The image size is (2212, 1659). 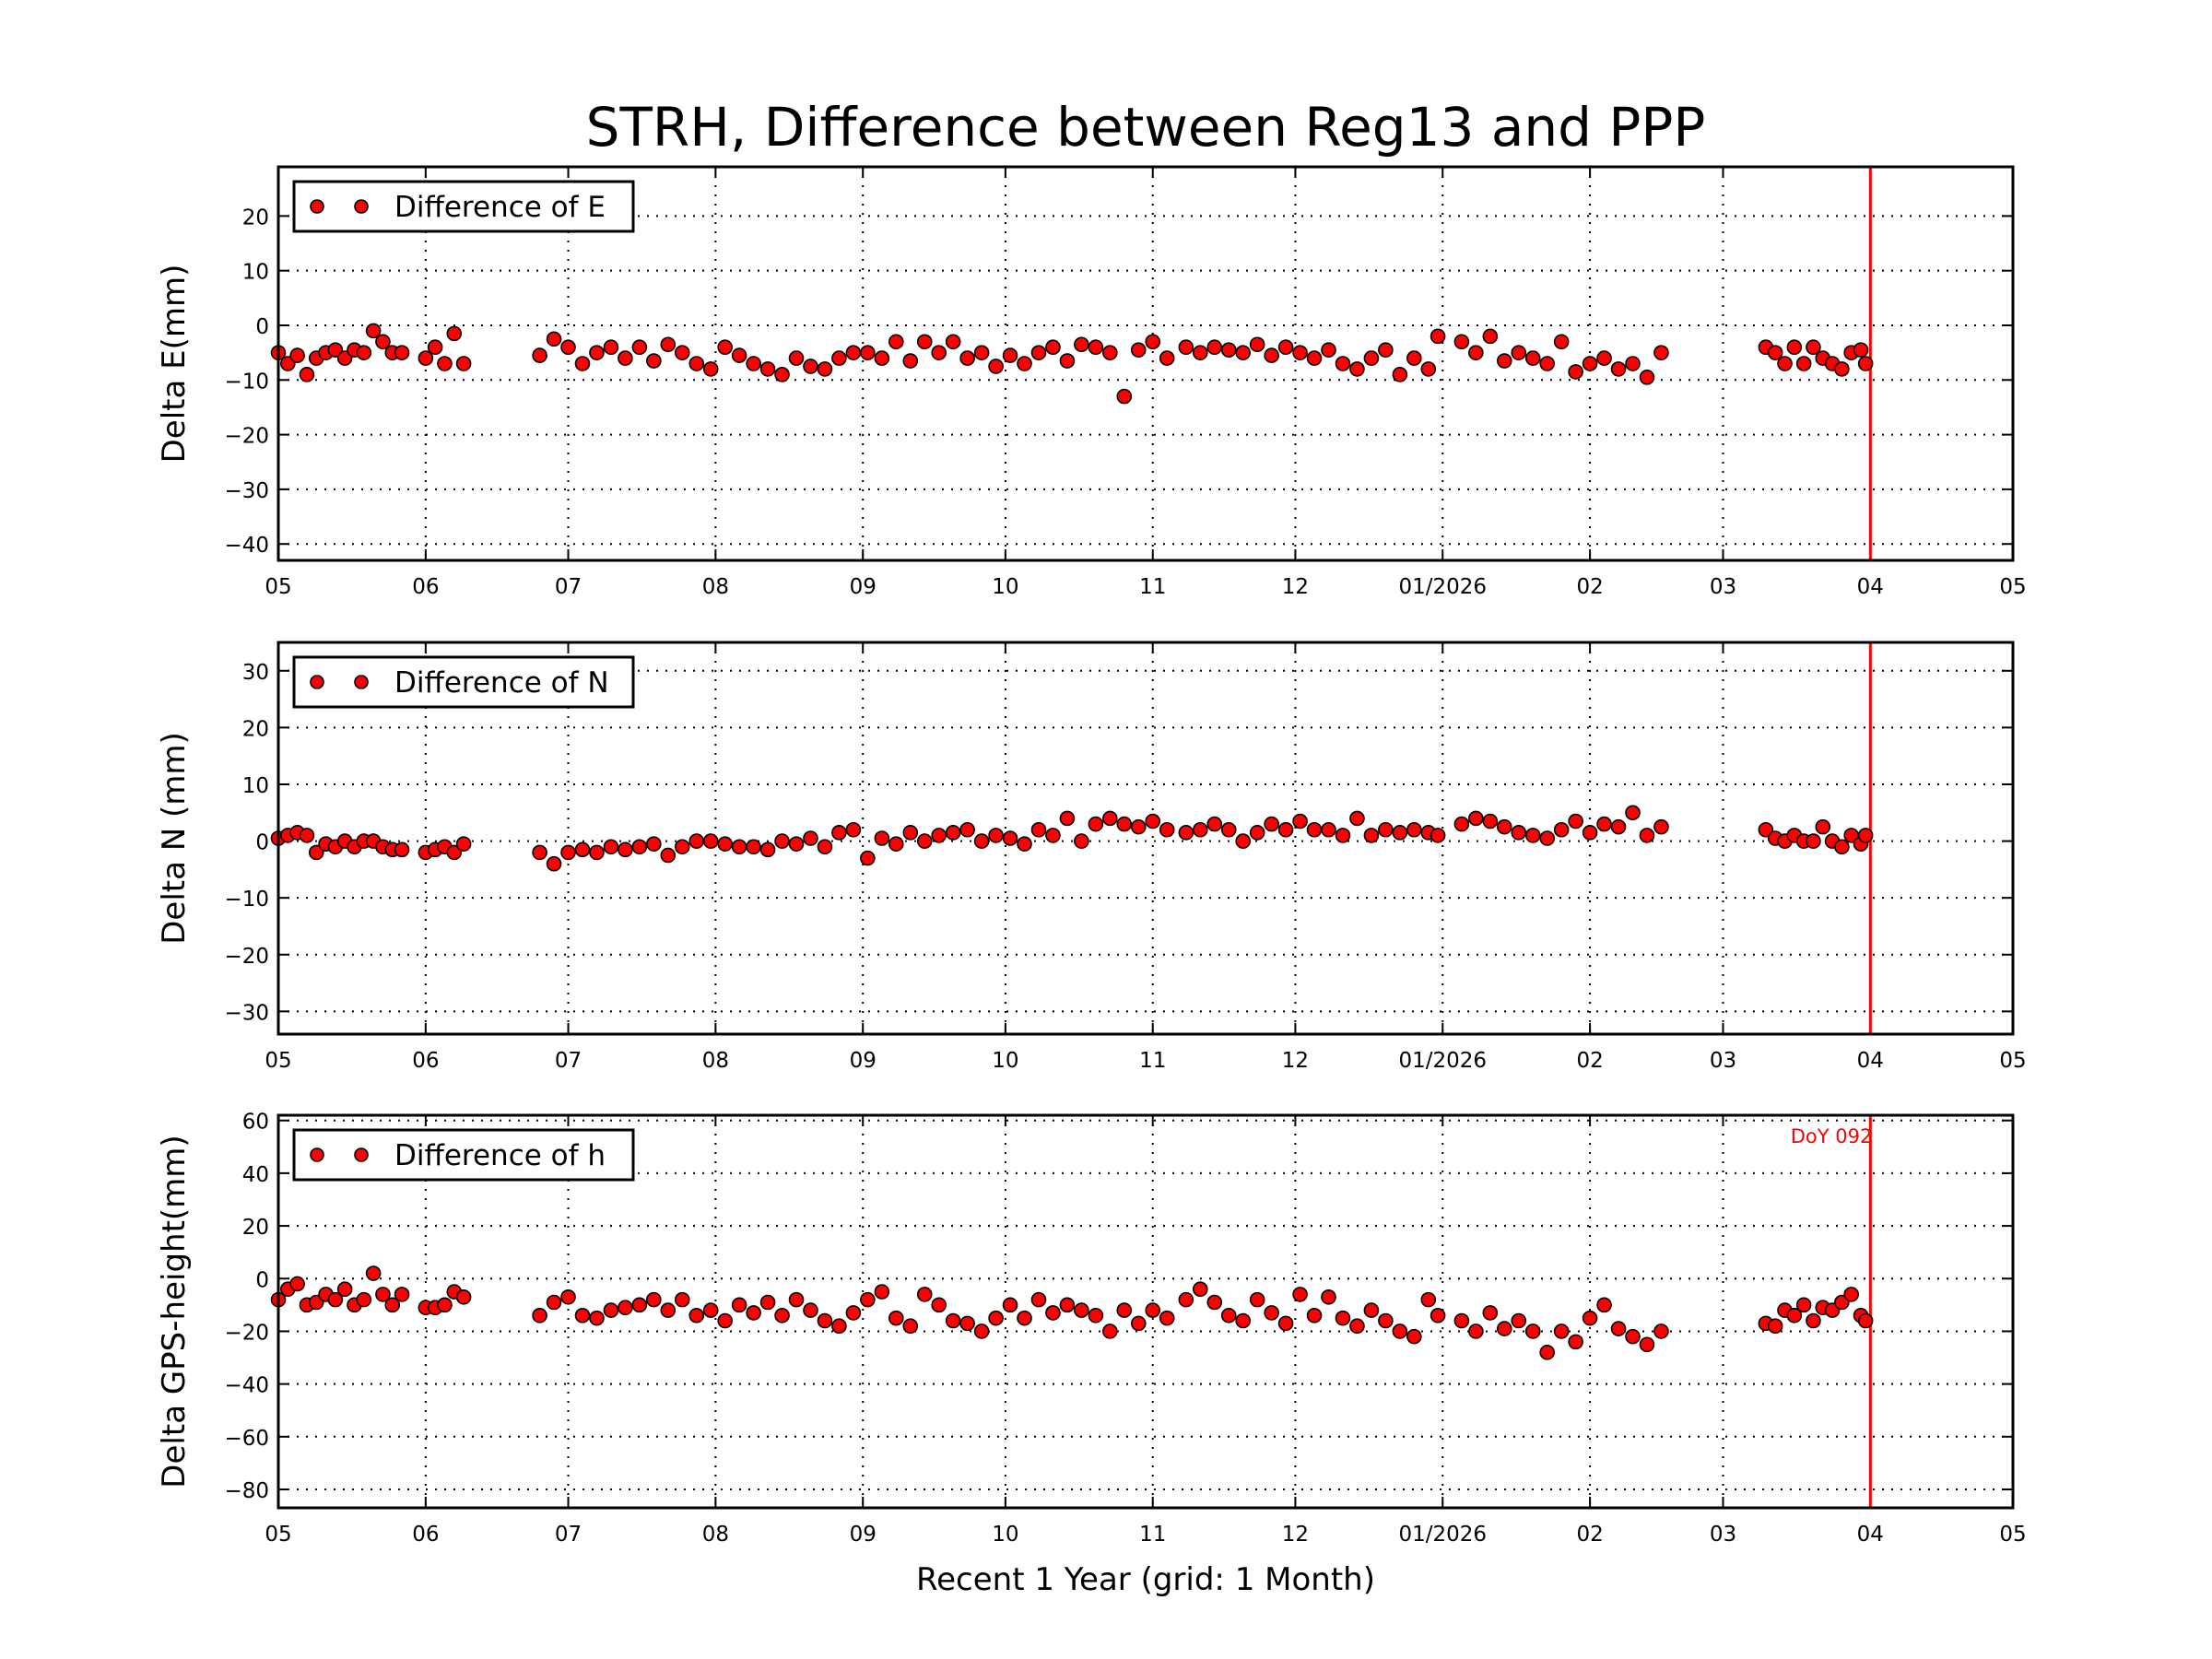 I want to click on x-tick-label: 09, so click(x=863, y=1061).